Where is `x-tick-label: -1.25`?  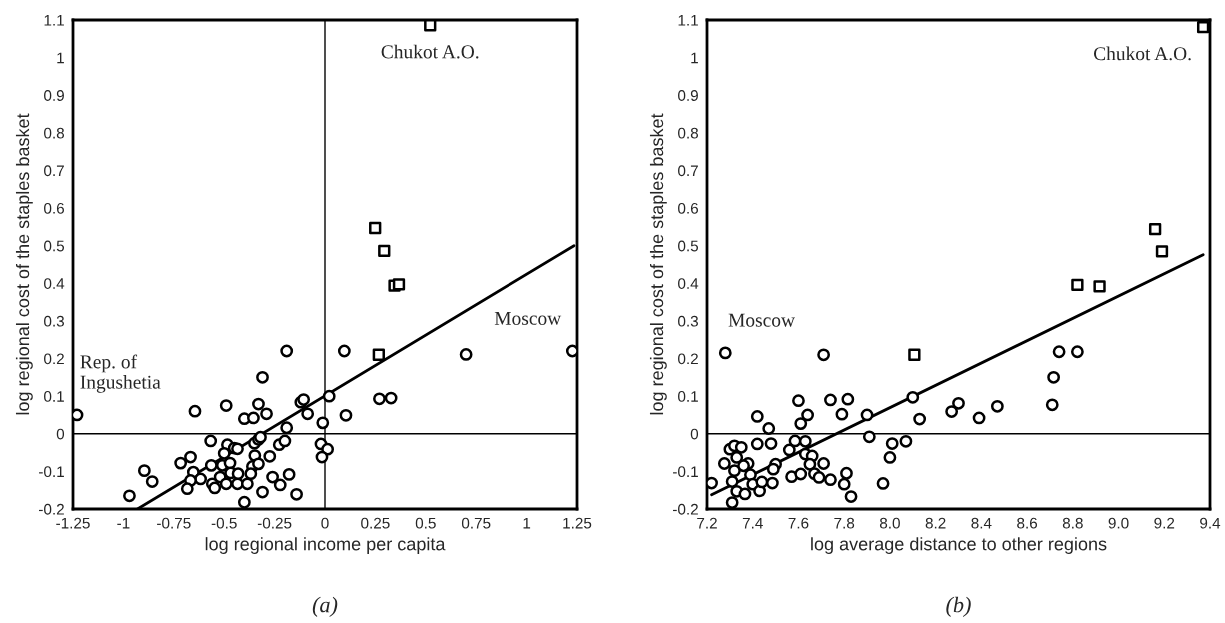
x-tick-label: -1.25 is located at coordinates (73, 523).